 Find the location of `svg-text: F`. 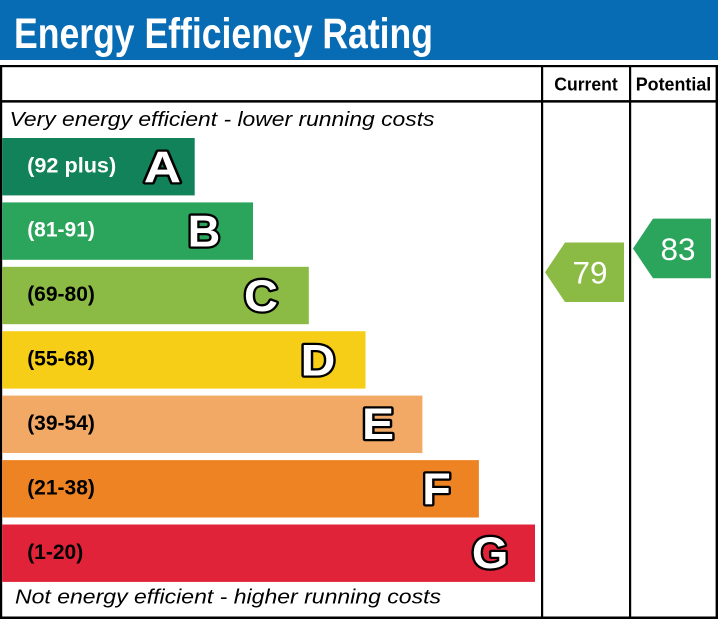

svg-text: F is located at coordinates (436, 489).